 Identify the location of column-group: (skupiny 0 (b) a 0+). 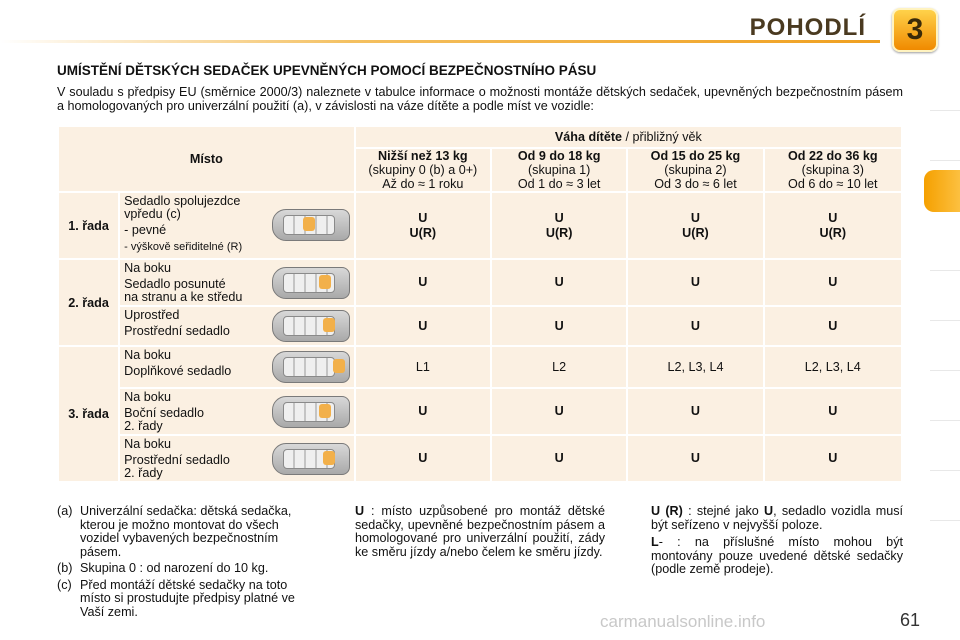
(423, 170).